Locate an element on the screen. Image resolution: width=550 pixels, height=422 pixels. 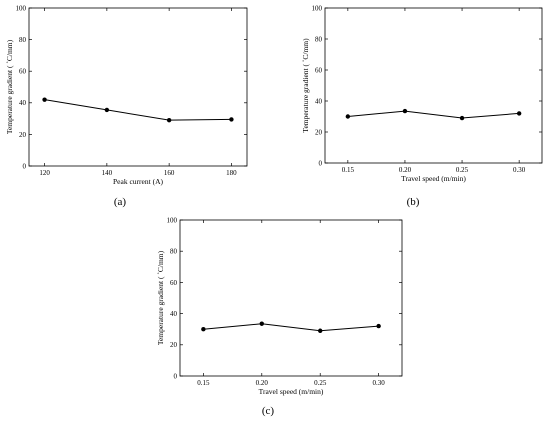
x-tick-label: 160 is located at coordinates (169, 173).